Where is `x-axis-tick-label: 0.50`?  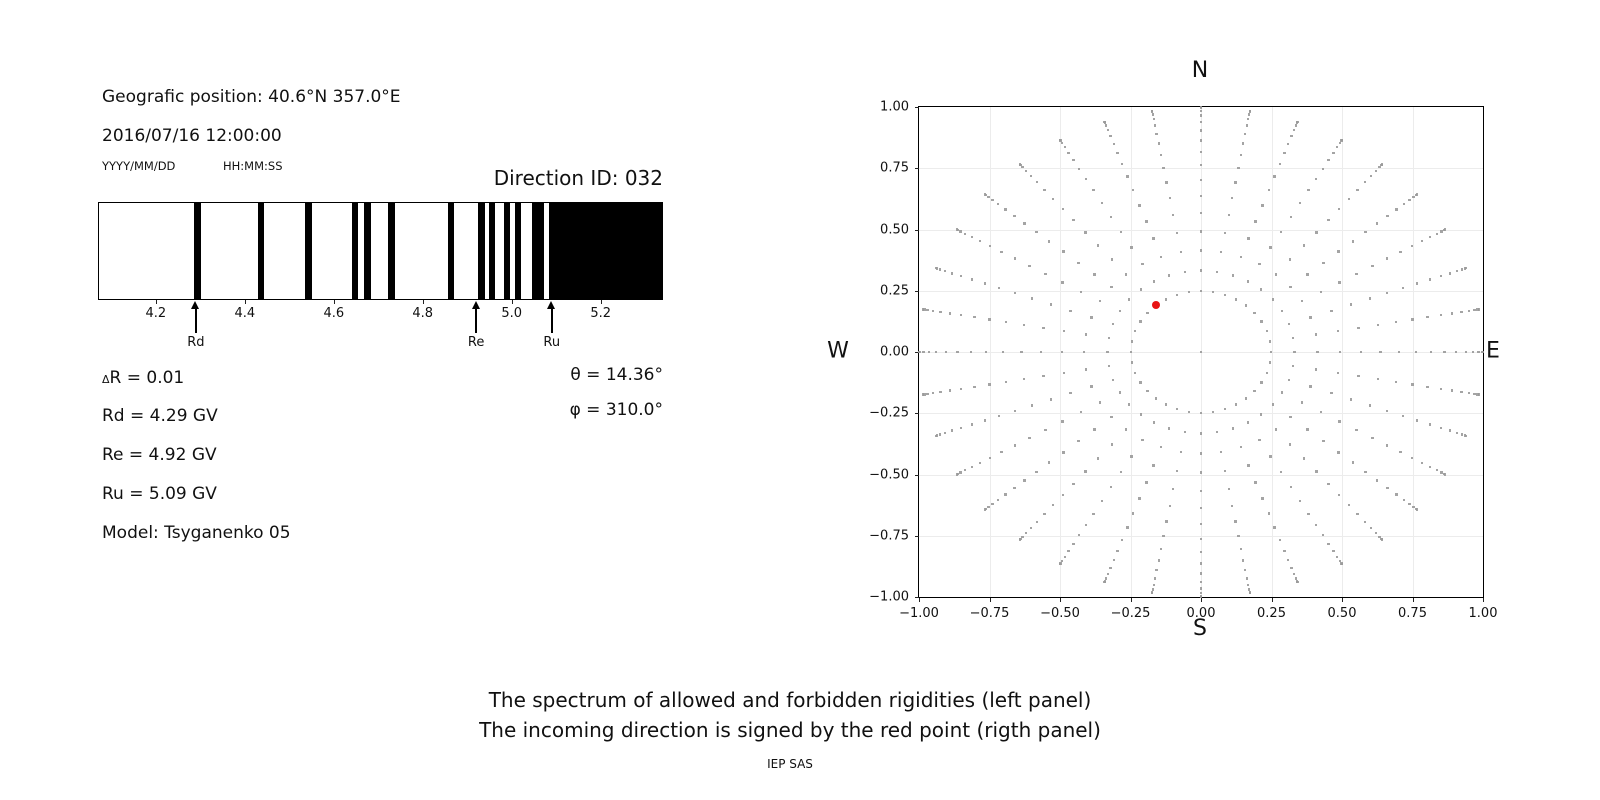 x-axis-tick-label: 0.50 is located at coordinates (1342, 613).